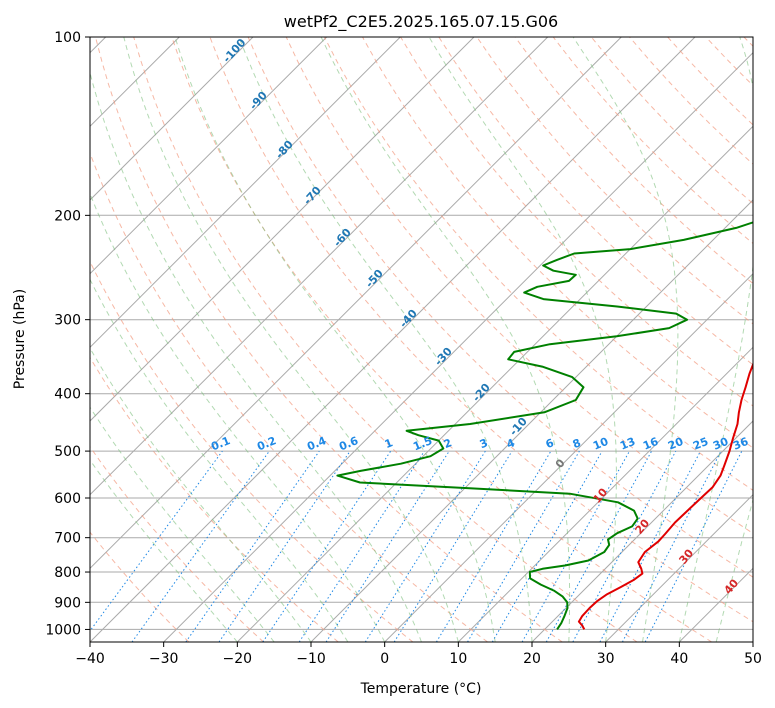  I want to click on y-tick-label: 300, so click(67, 321).